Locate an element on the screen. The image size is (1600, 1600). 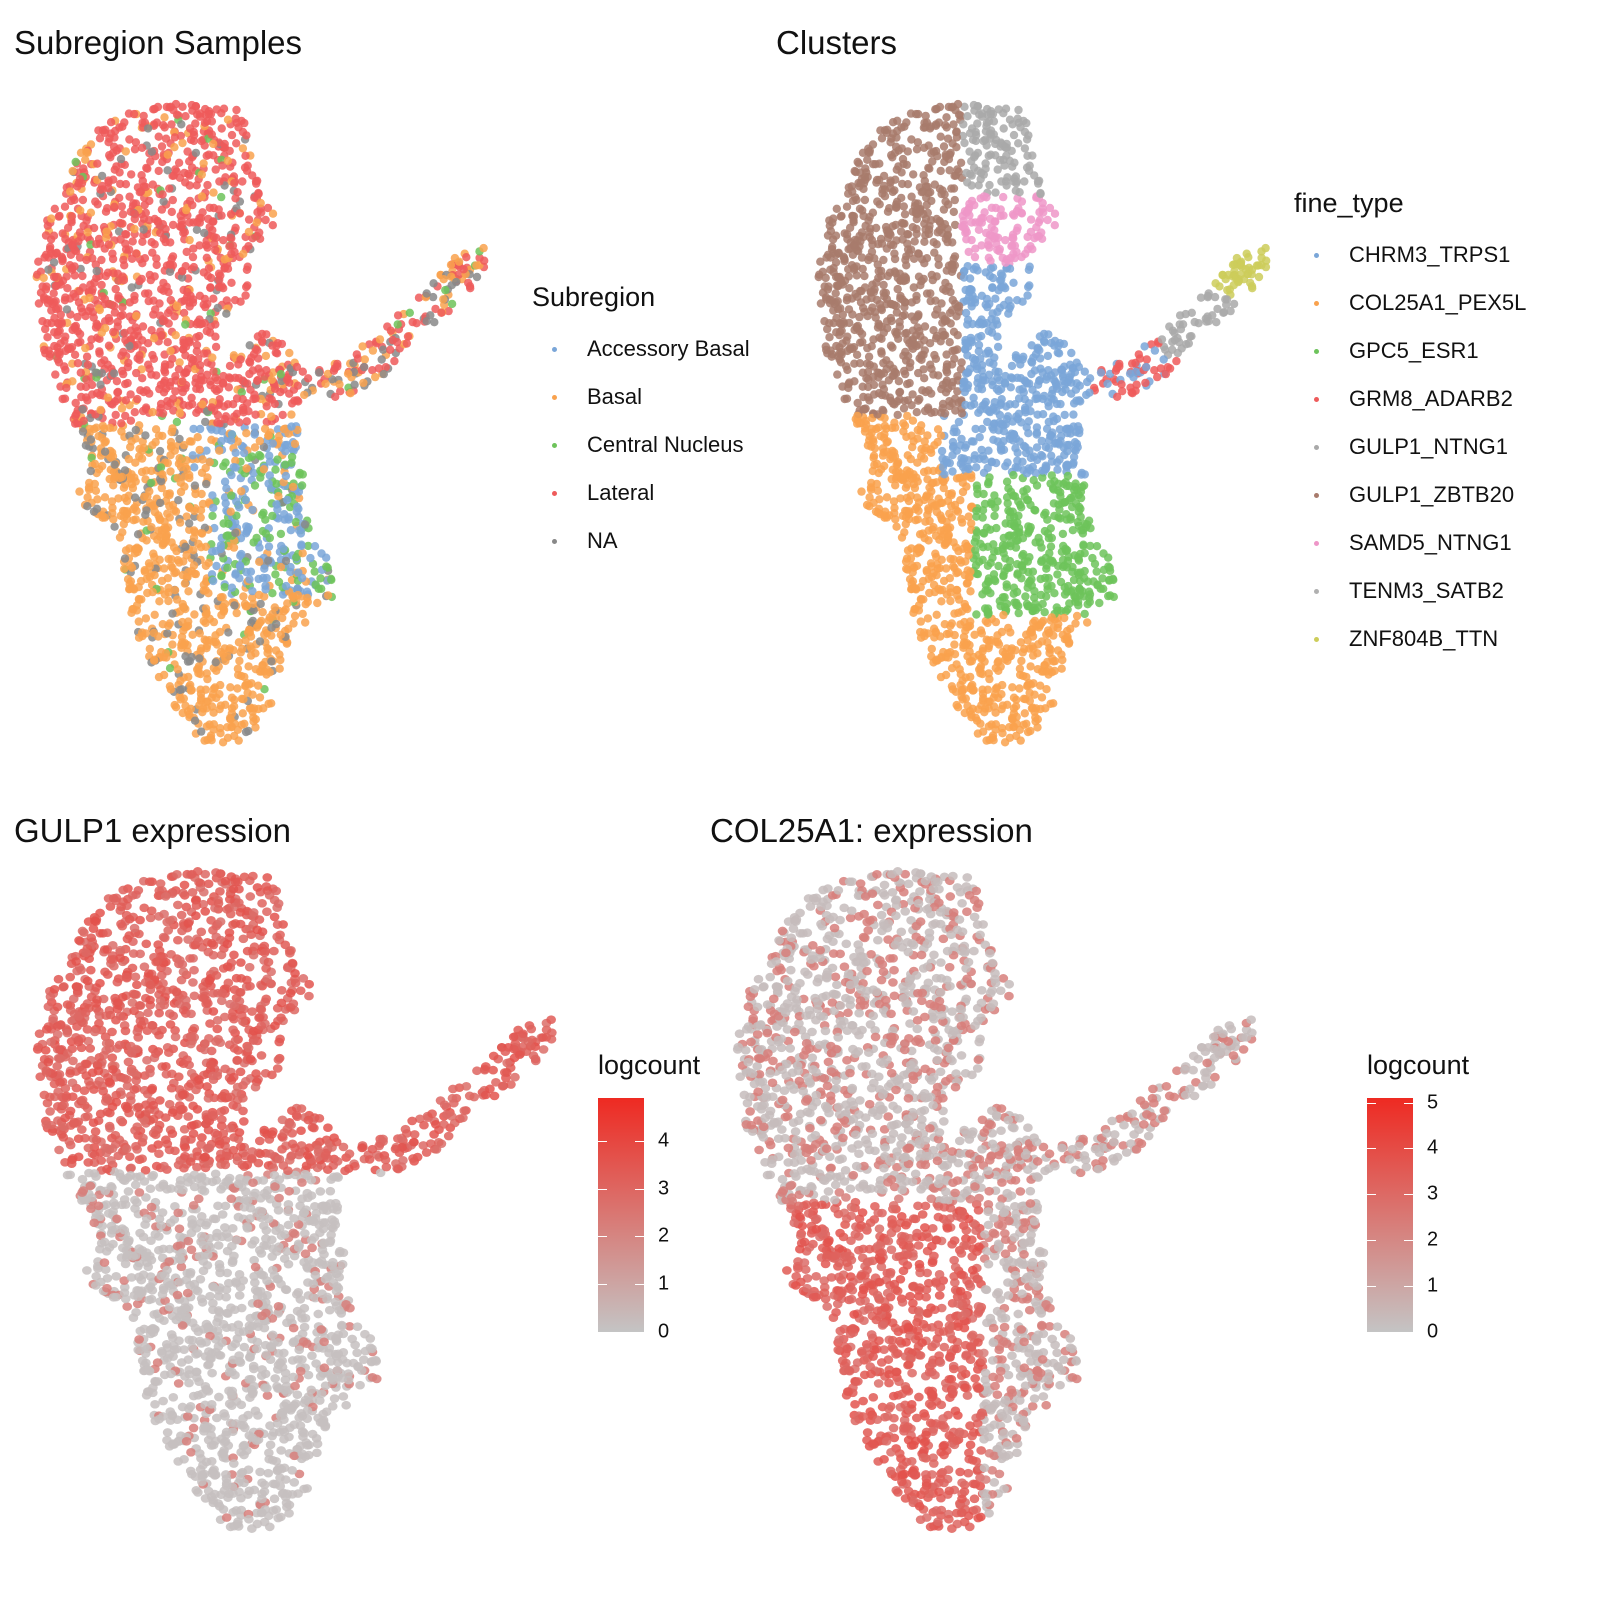
legend-item-accessory-basal: Accessory Basal is located at coordinates (641, 349).